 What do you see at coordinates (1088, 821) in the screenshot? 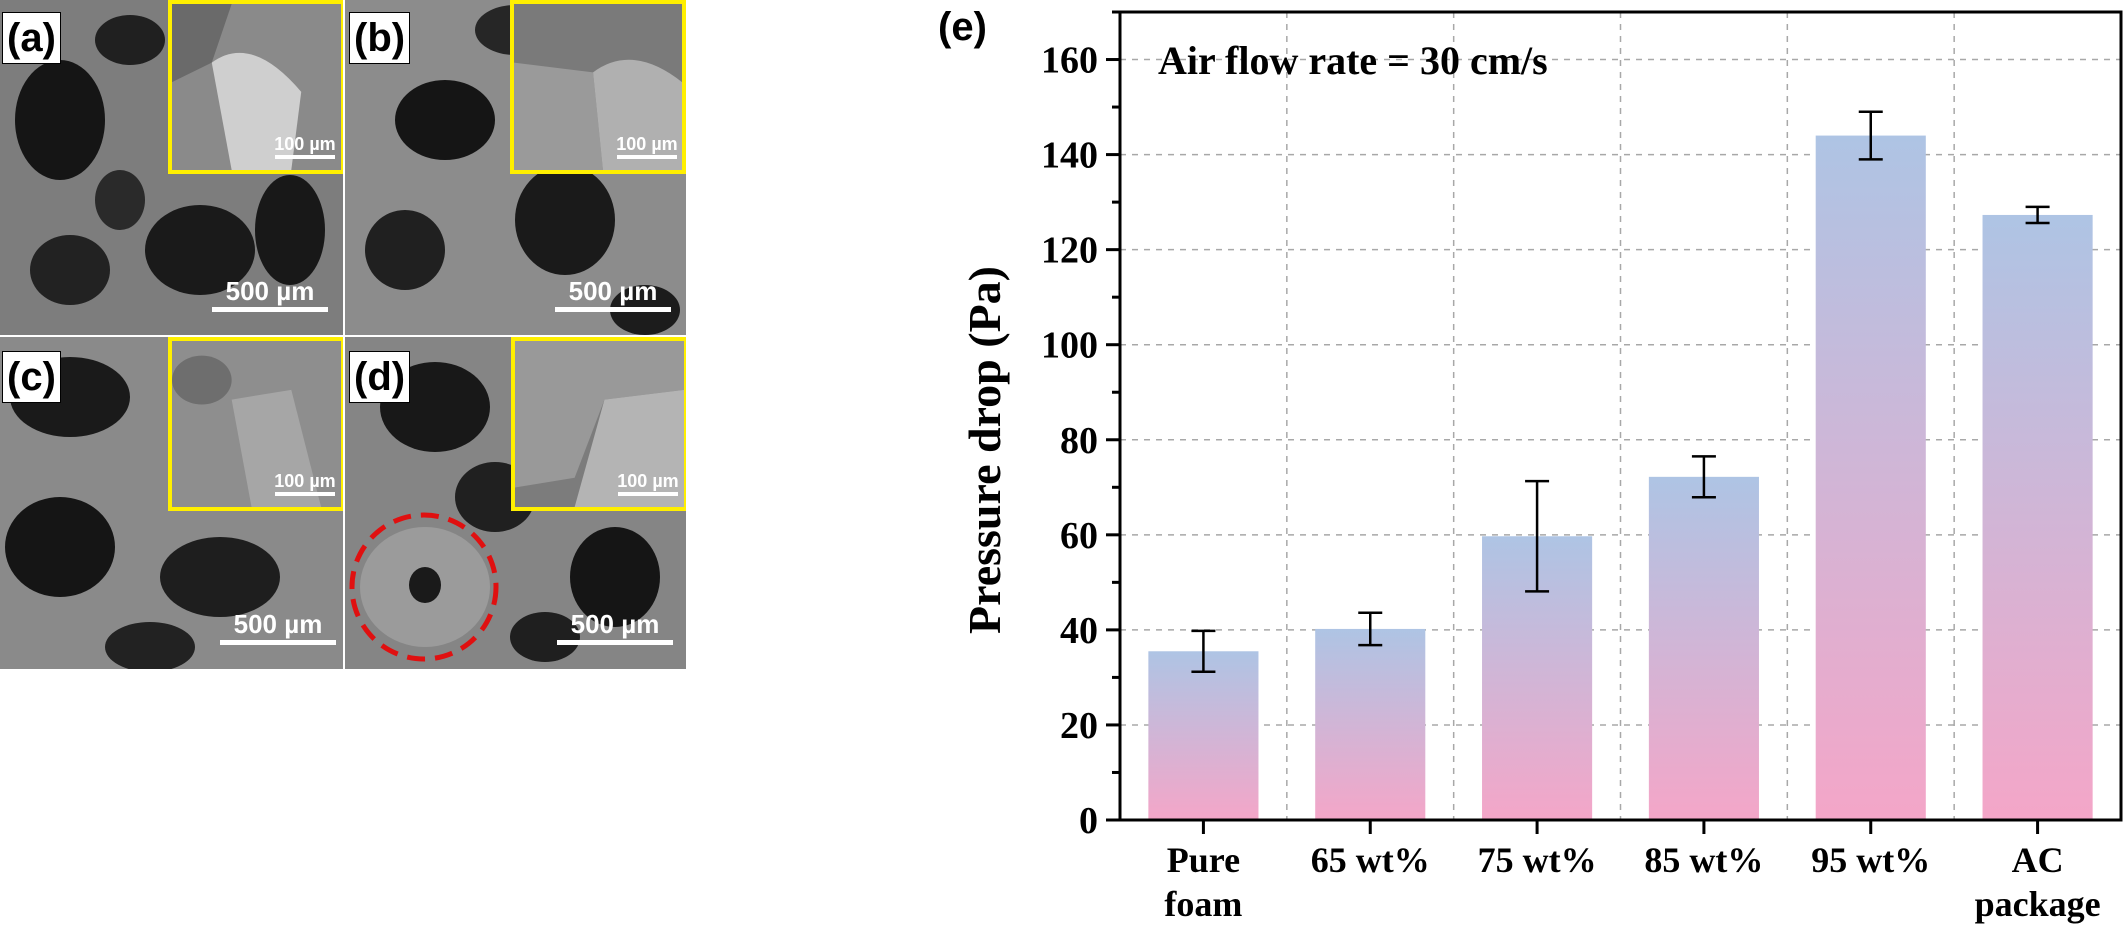
I see `y-tick-label: 0` at bounding box center [1088, 821].